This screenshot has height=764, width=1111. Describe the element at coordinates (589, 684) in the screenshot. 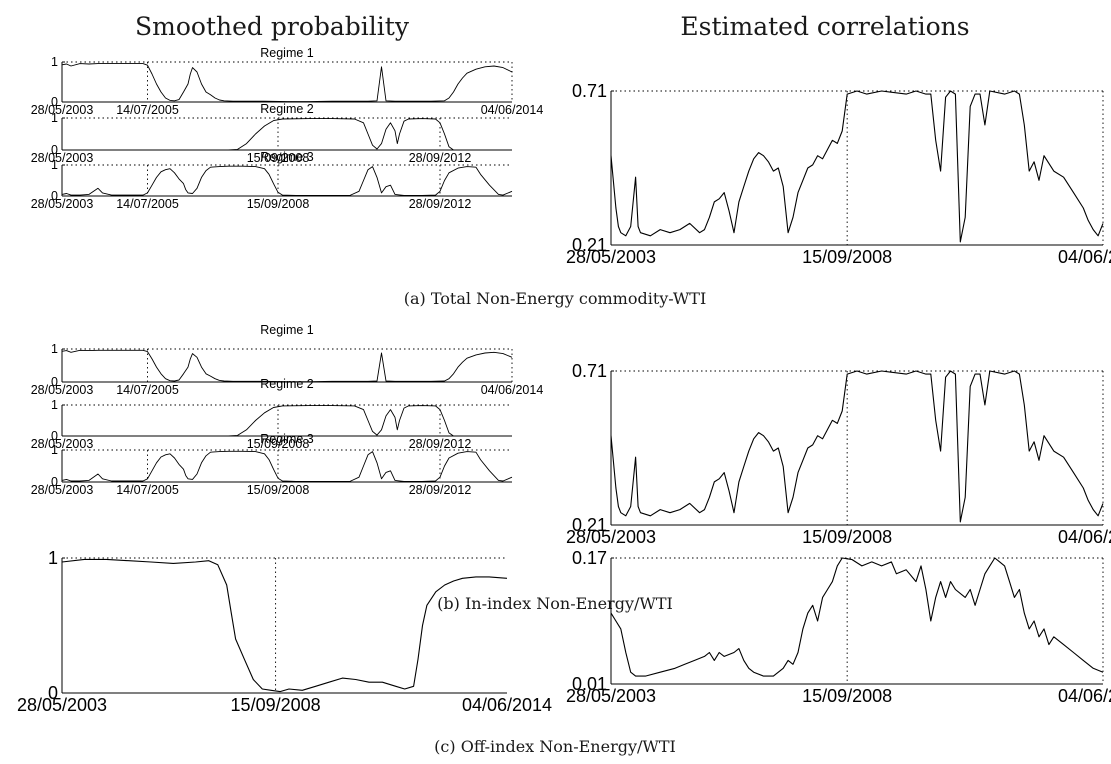

I see `y-tick-label: 0.01` at that location.